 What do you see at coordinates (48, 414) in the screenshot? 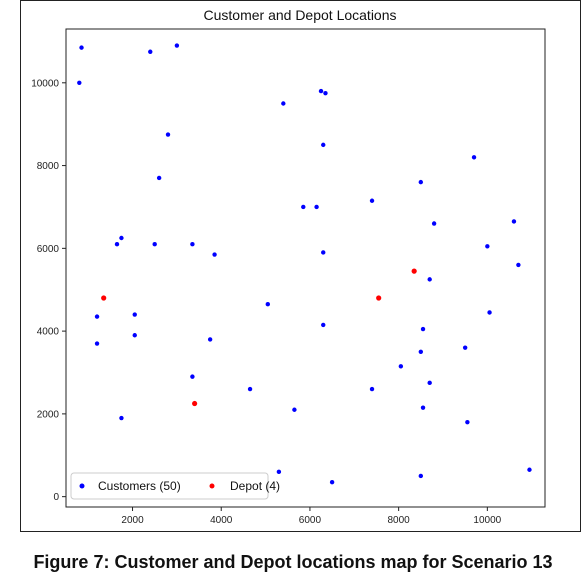
I see `y-tick-label: 2000` at bounding box center [48, 414].